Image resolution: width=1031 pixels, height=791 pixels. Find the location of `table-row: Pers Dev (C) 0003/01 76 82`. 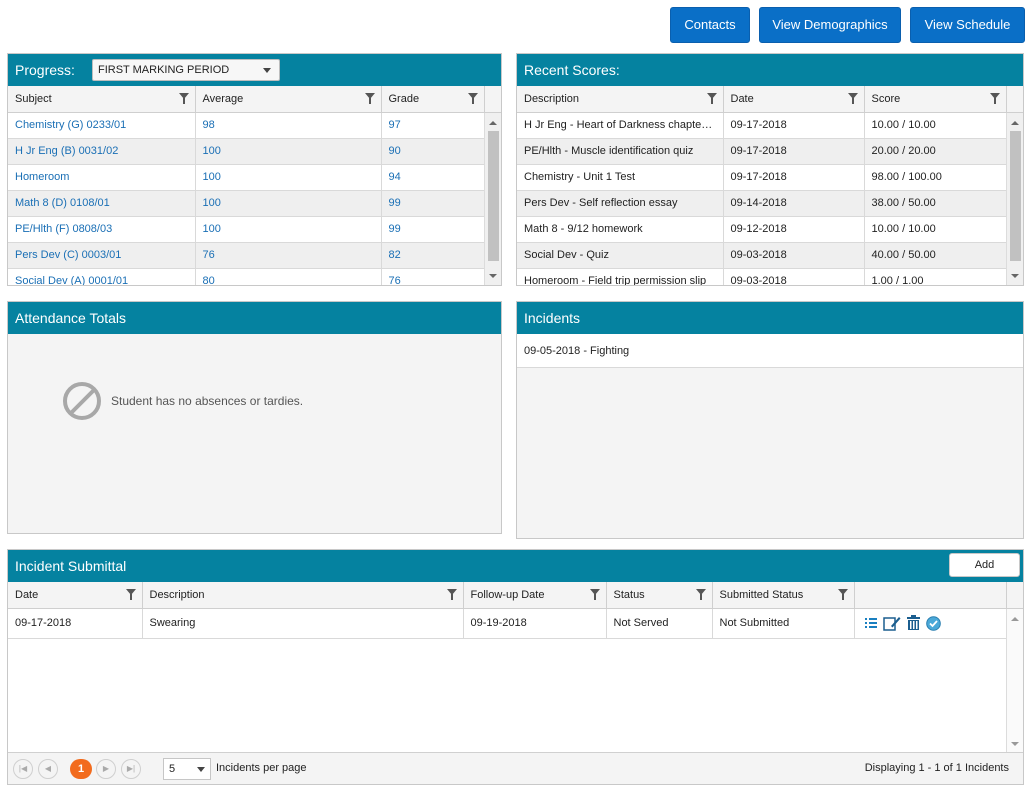

table-row: Pers Dev (C) 0003/01 76 82 is located at coordinates (246, 255).